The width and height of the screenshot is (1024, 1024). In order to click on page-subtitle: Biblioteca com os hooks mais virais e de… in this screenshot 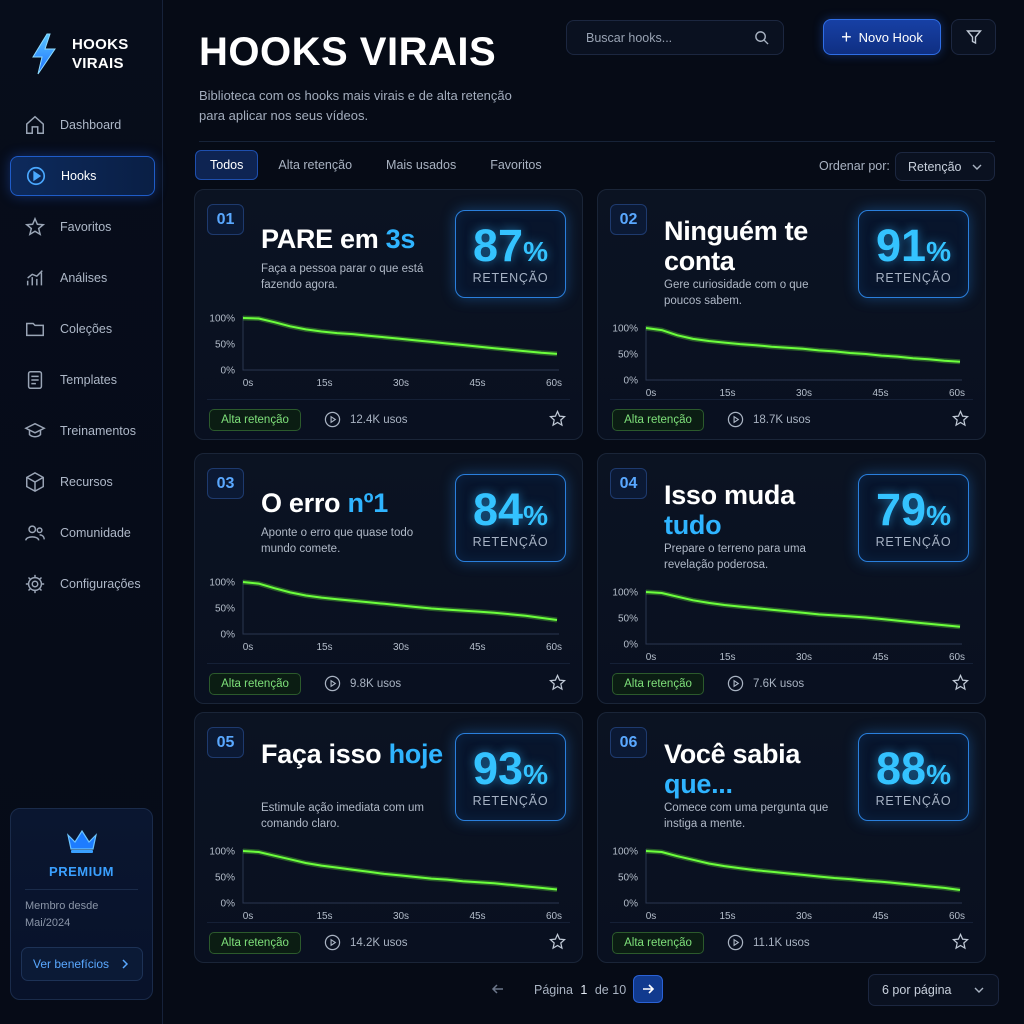, I will do `click(355, 105)`.